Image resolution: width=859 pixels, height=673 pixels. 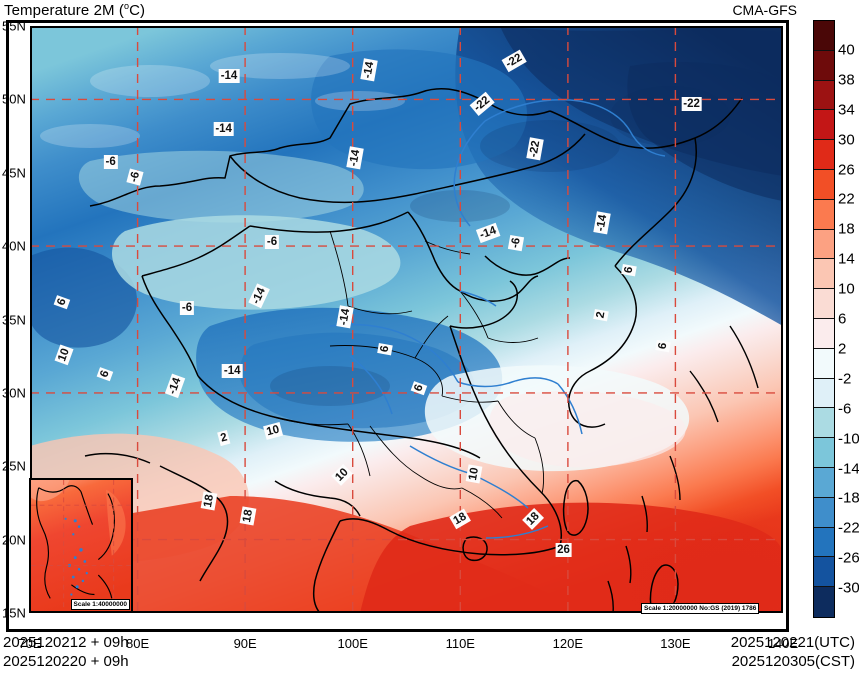 I want to click on lat-tick-label: 20N, so click(x=14, y=540).